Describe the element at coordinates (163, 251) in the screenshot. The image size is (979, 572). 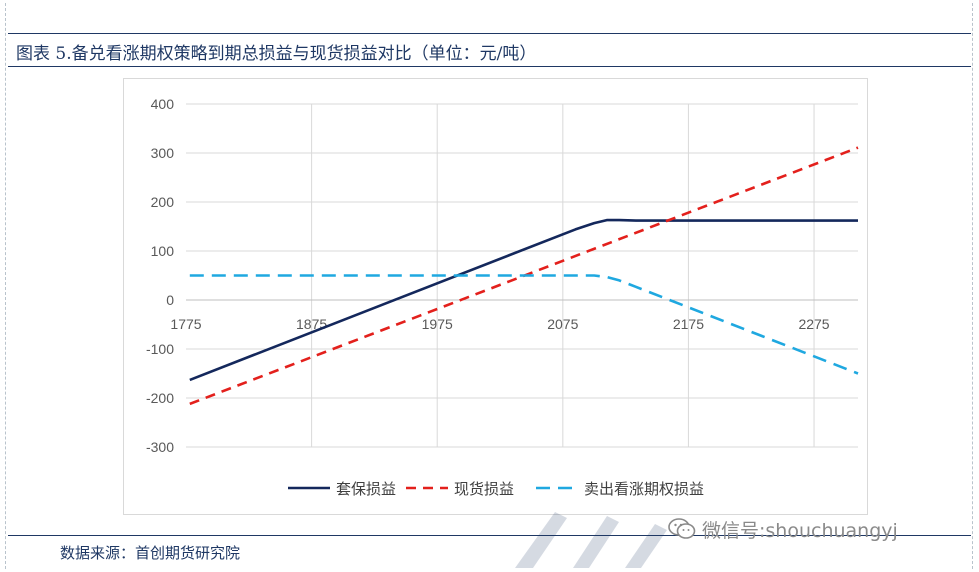
I see `y-tick-label: 100` at that location.